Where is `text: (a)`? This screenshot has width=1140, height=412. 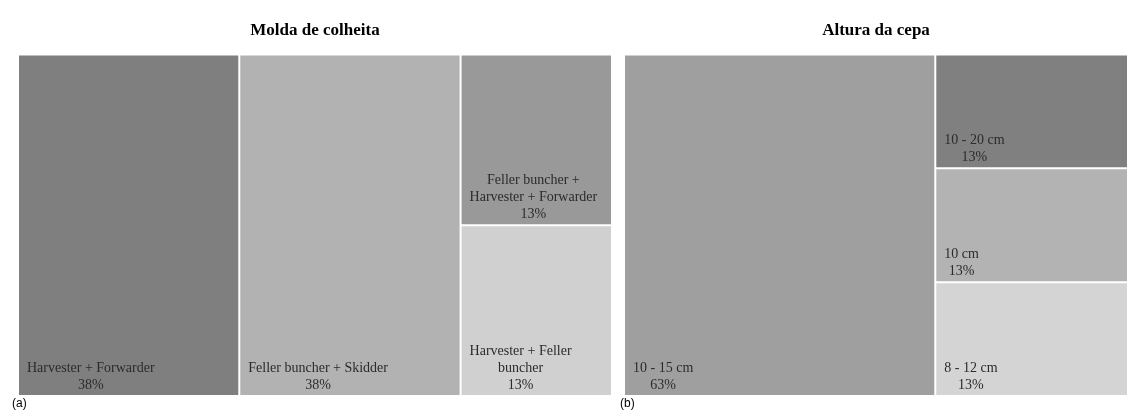 text: (a) is located at coordinates (19, 403).